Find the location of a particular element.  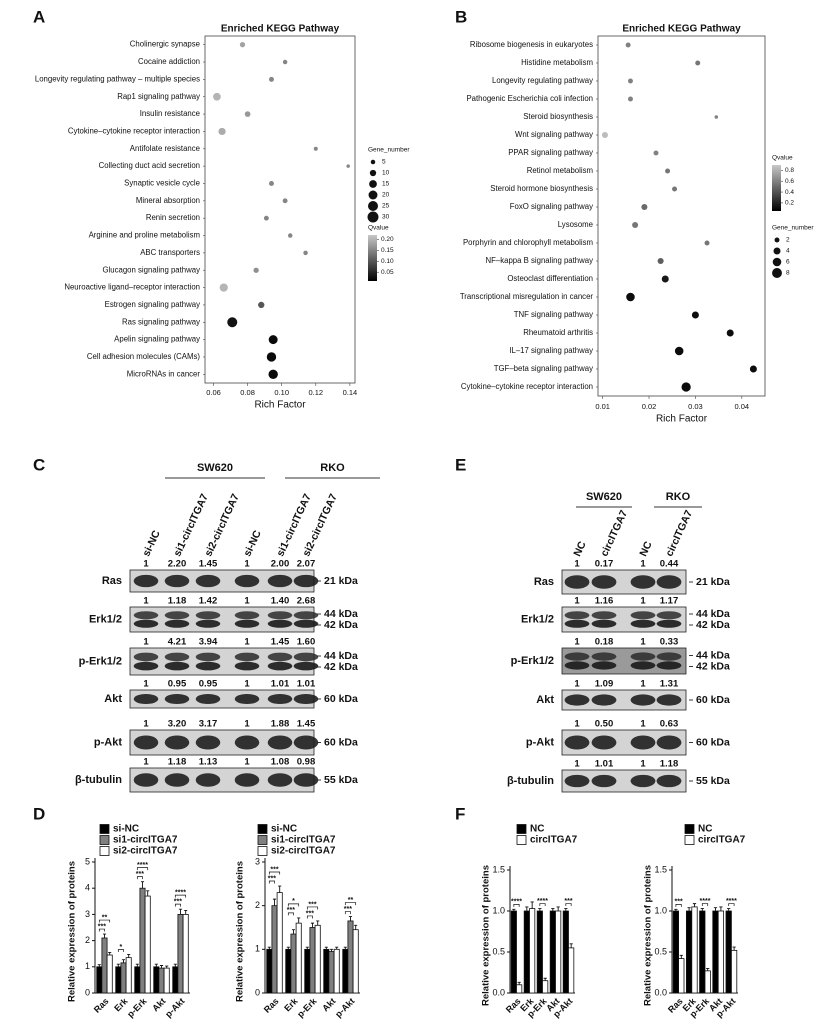

lane-label: NC is located at coordinates (645, 548).